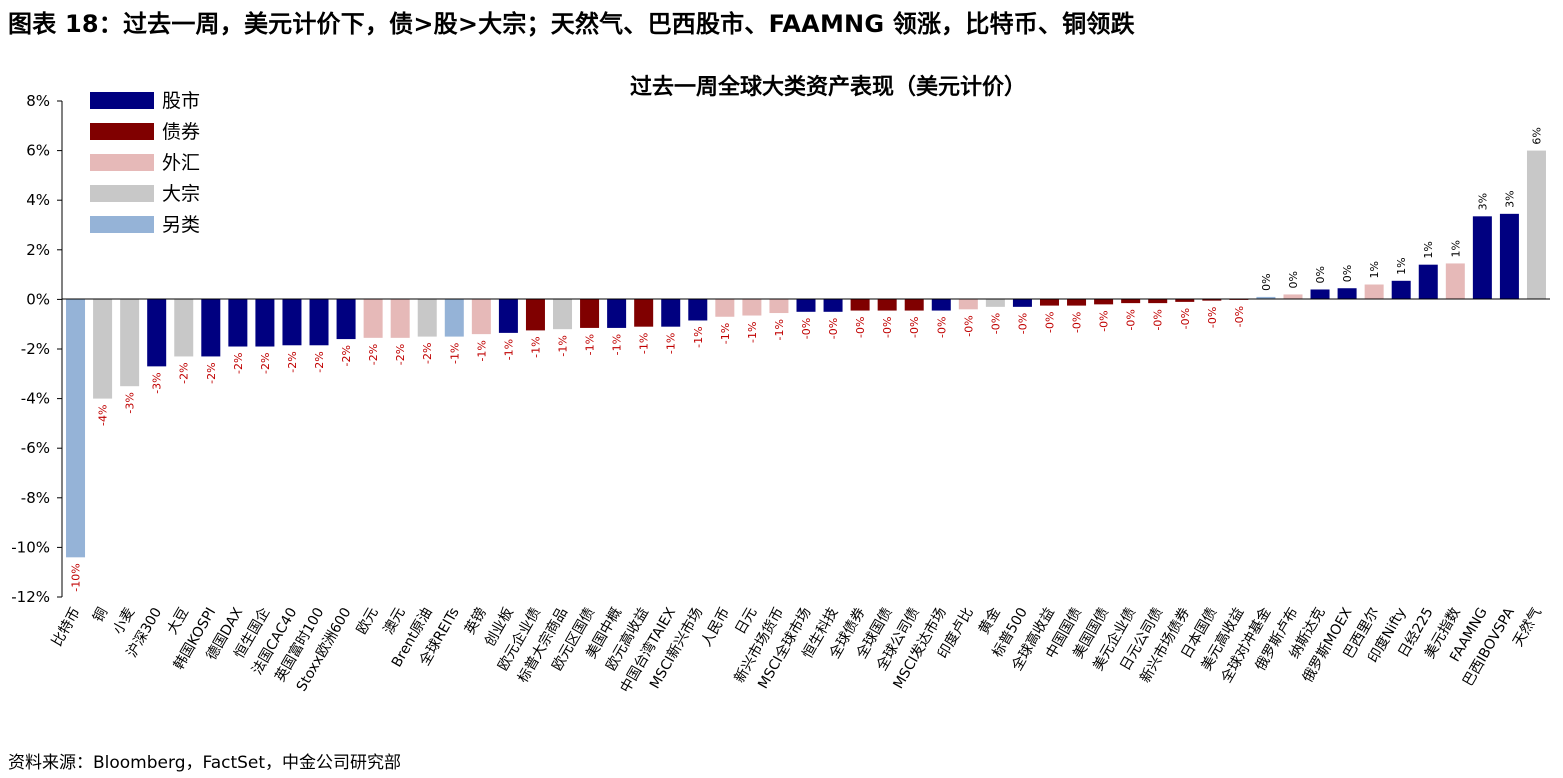  I want to click on chart-title: 过去一周全球大类资产表现（美元计价）, so click(828, 87).